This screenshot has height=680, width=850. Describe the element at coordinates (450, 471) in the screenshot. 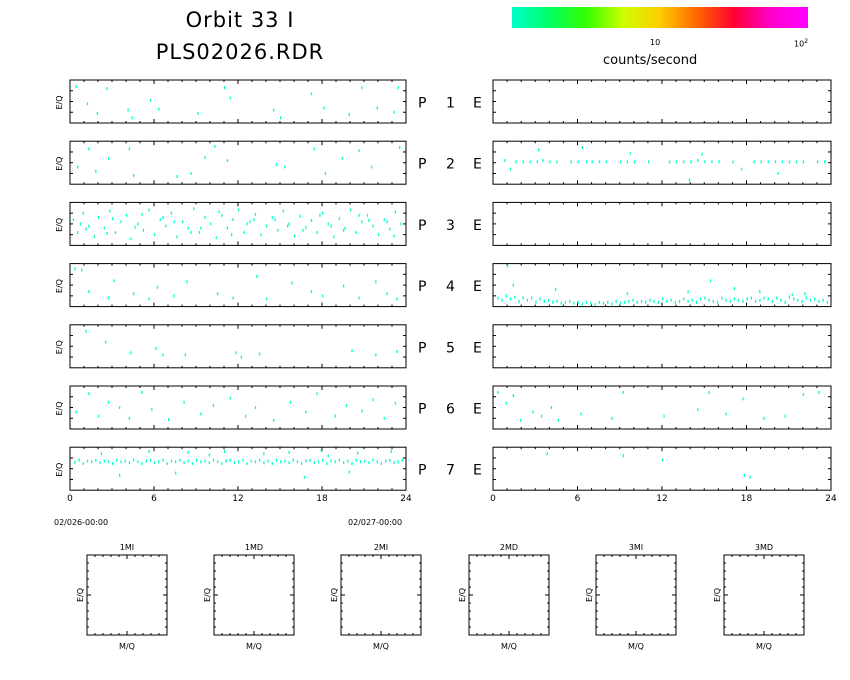

I see `row-label-number: 7` at that location.